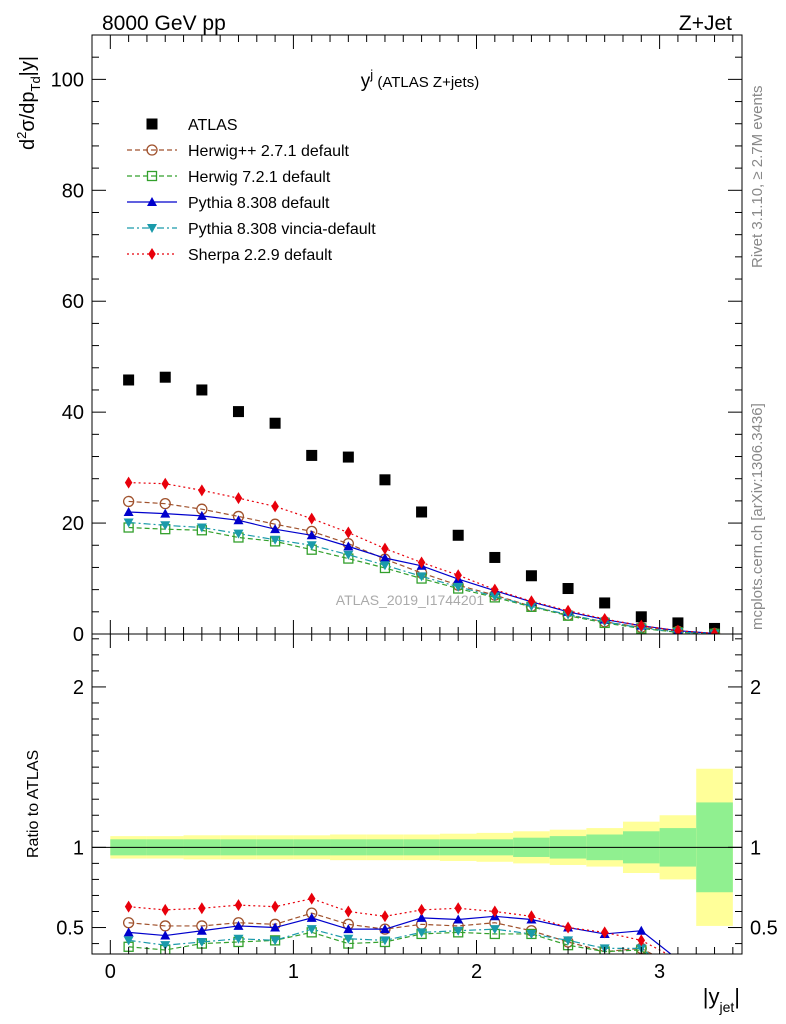 This screenshot has height=1024, width=786. Describe the element at coordinates (757, 177) in the screenshot. I see `rivet-version-label: Rivet 3.1.10, ≥ 2.7M events` at that location.